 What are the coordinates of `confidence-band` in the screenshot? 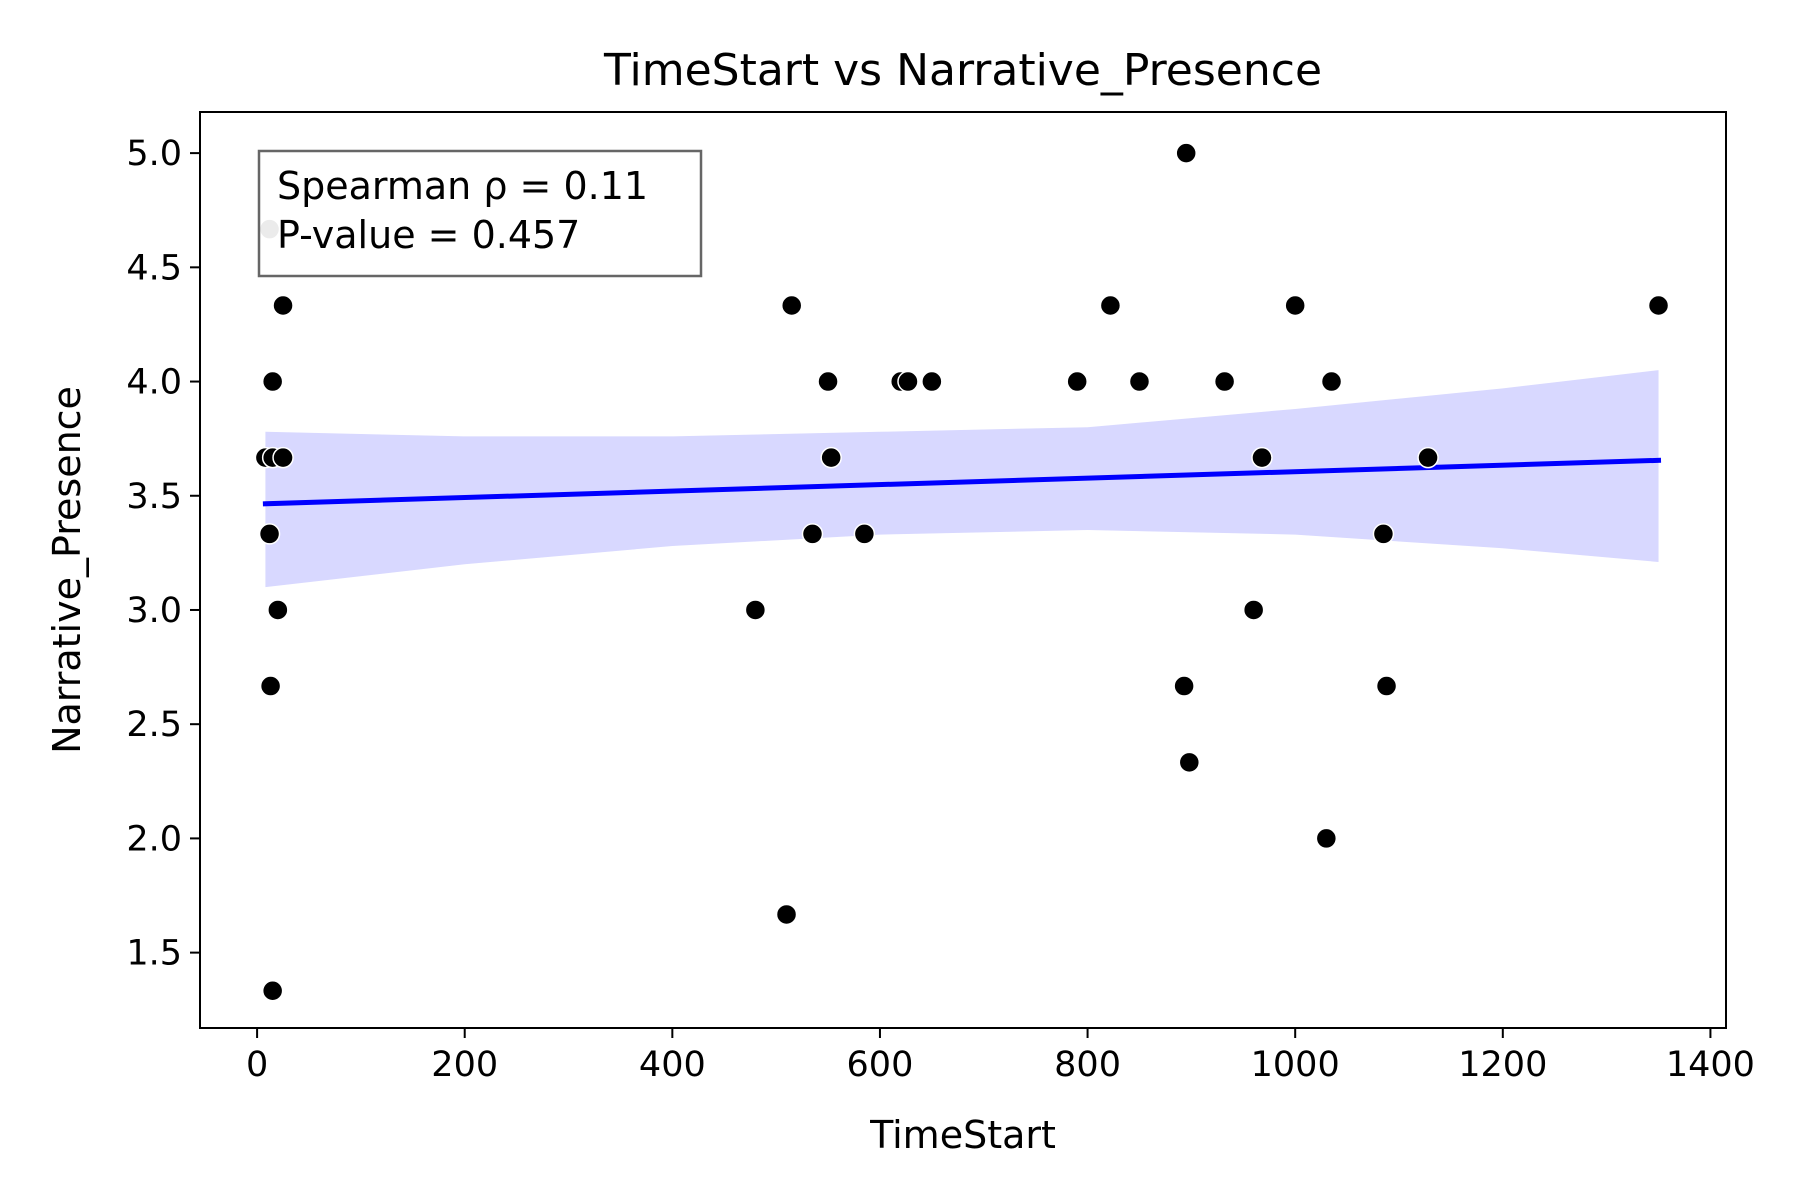 It's located at (962, 479).